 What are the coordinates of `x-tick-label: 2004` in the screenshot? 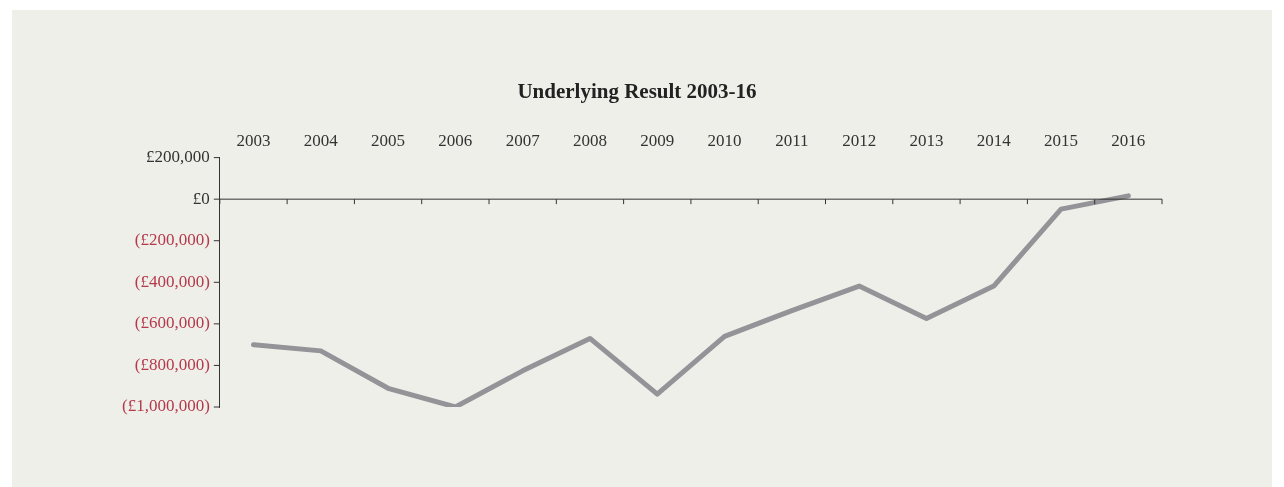 It's located at (321, 140).